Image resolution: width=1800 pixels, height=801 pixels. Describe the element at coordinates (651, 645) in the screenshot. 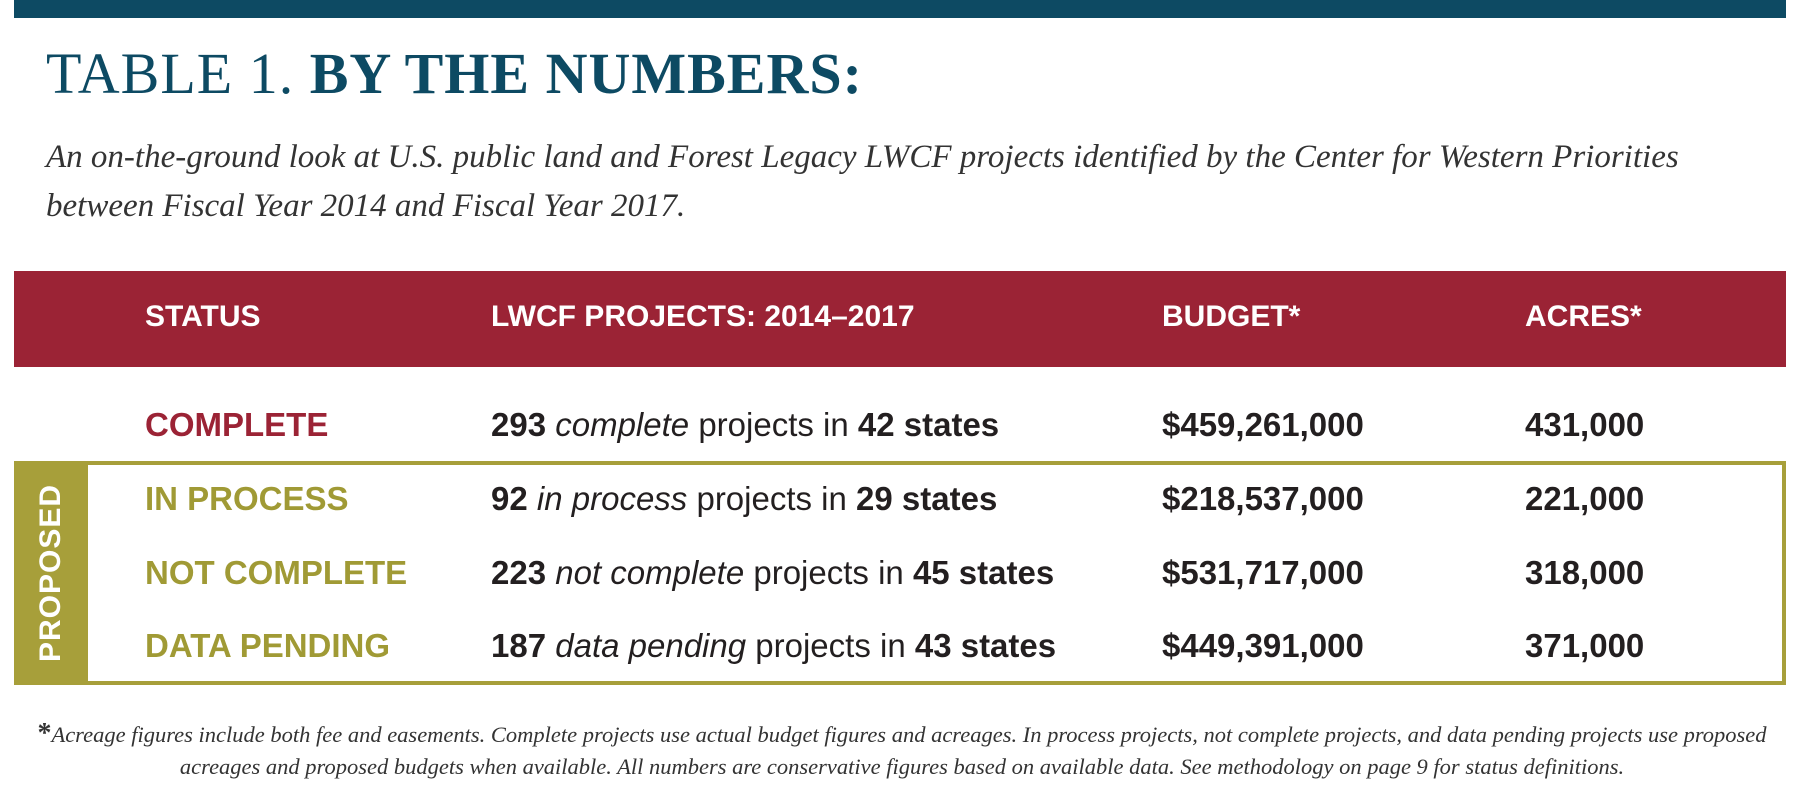

I see `projects-part: data pending` at that location.